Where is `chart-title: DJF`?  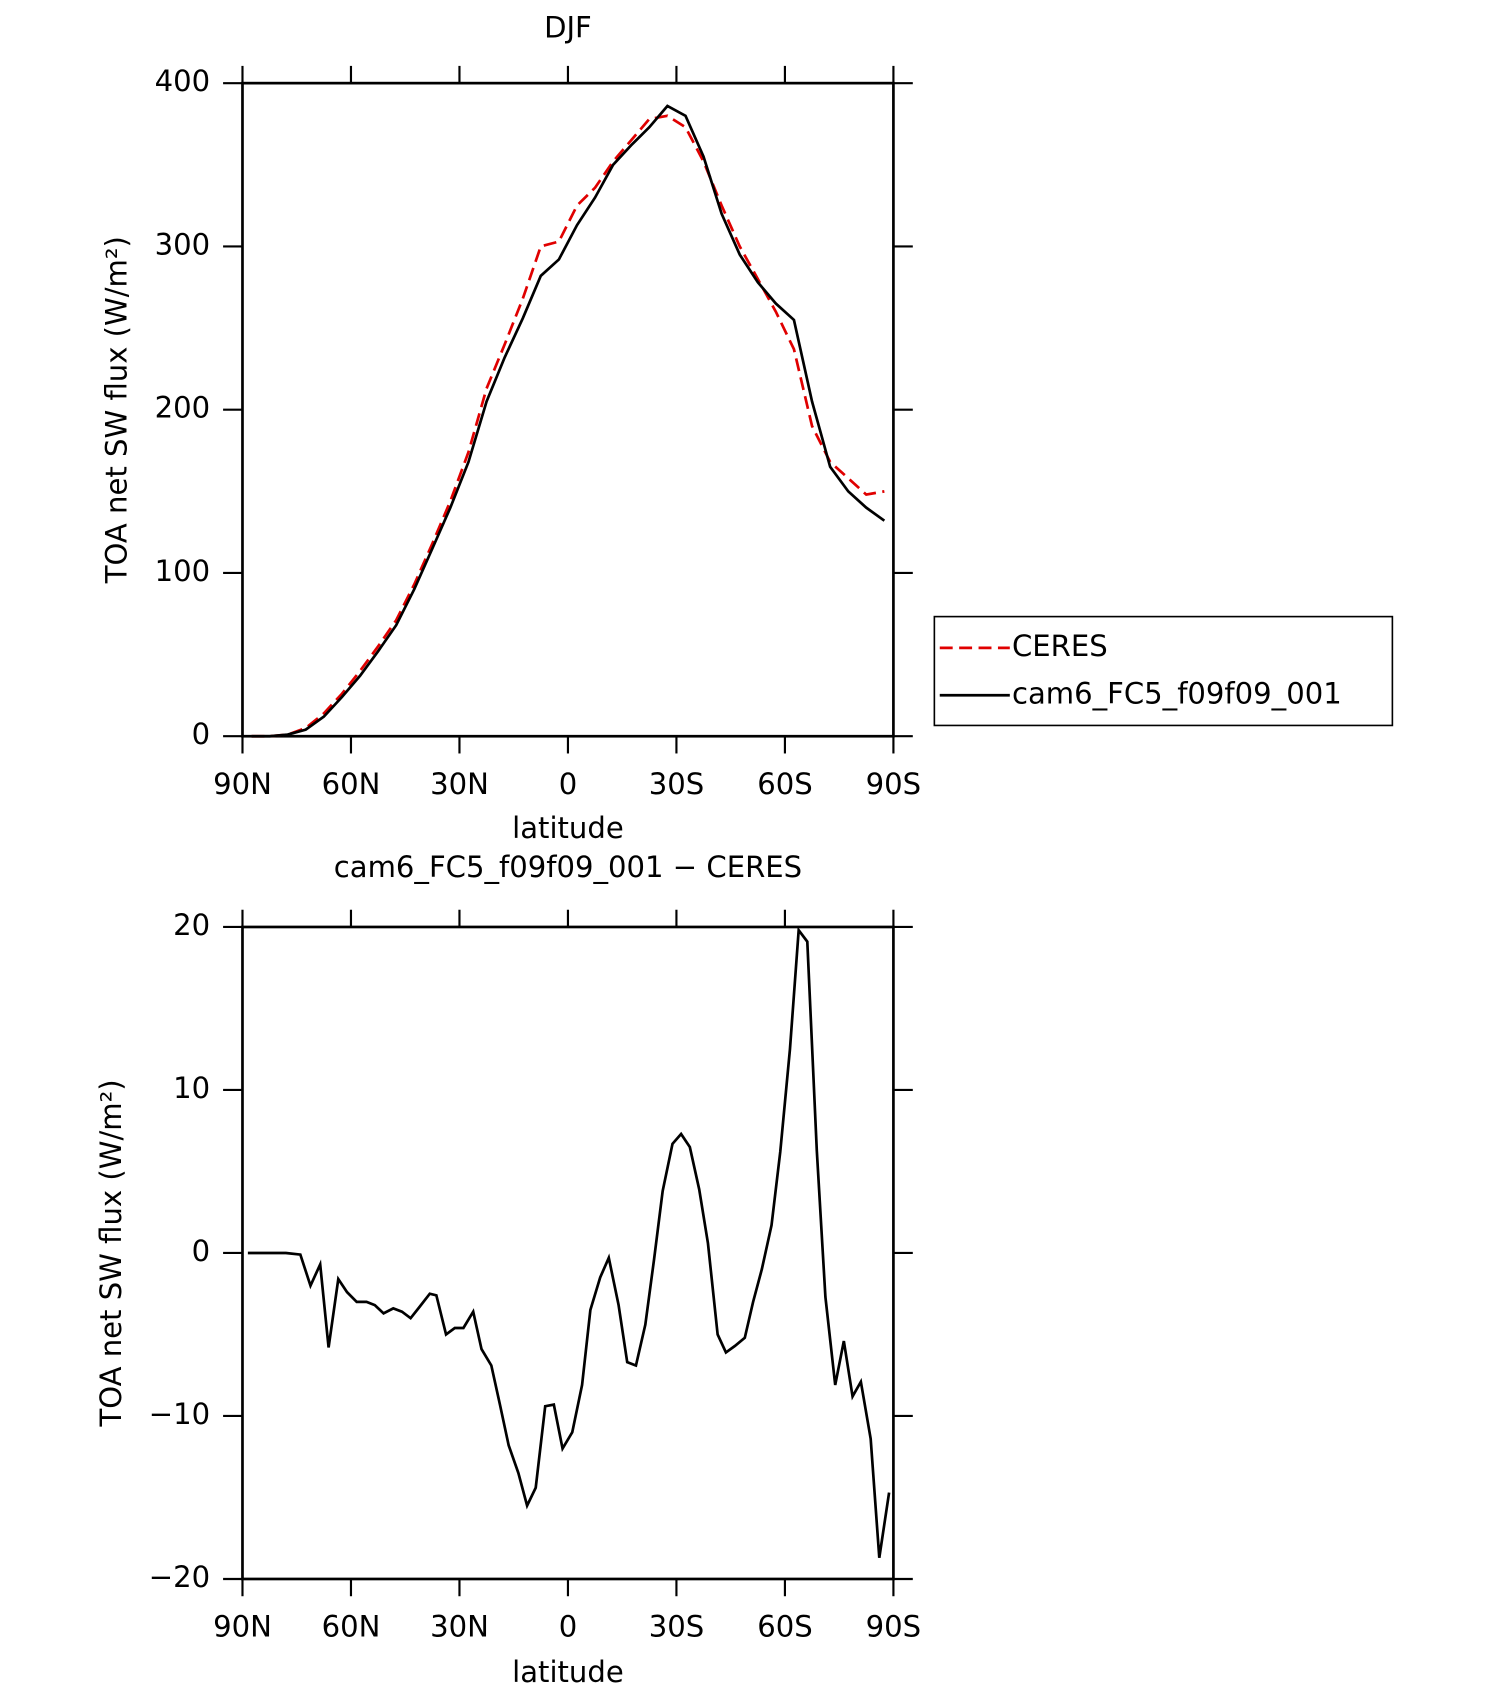 chart-title: DJF is located at coordinates (568, 27).